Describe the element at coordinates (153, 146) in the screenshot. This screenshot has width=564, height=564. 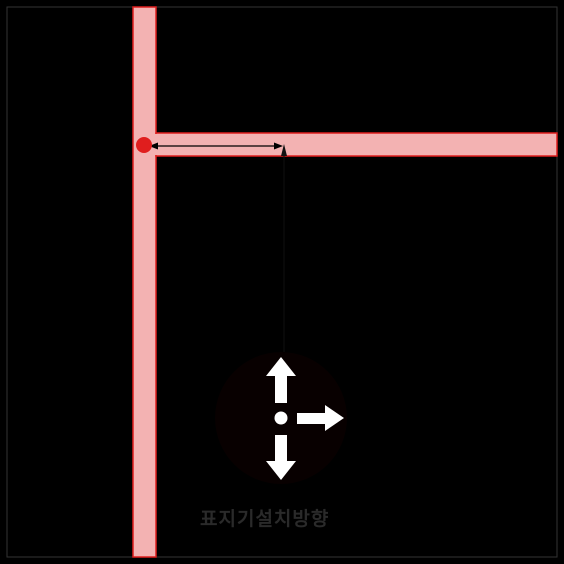
I see `dimension-arrow-left-icon` at that location.